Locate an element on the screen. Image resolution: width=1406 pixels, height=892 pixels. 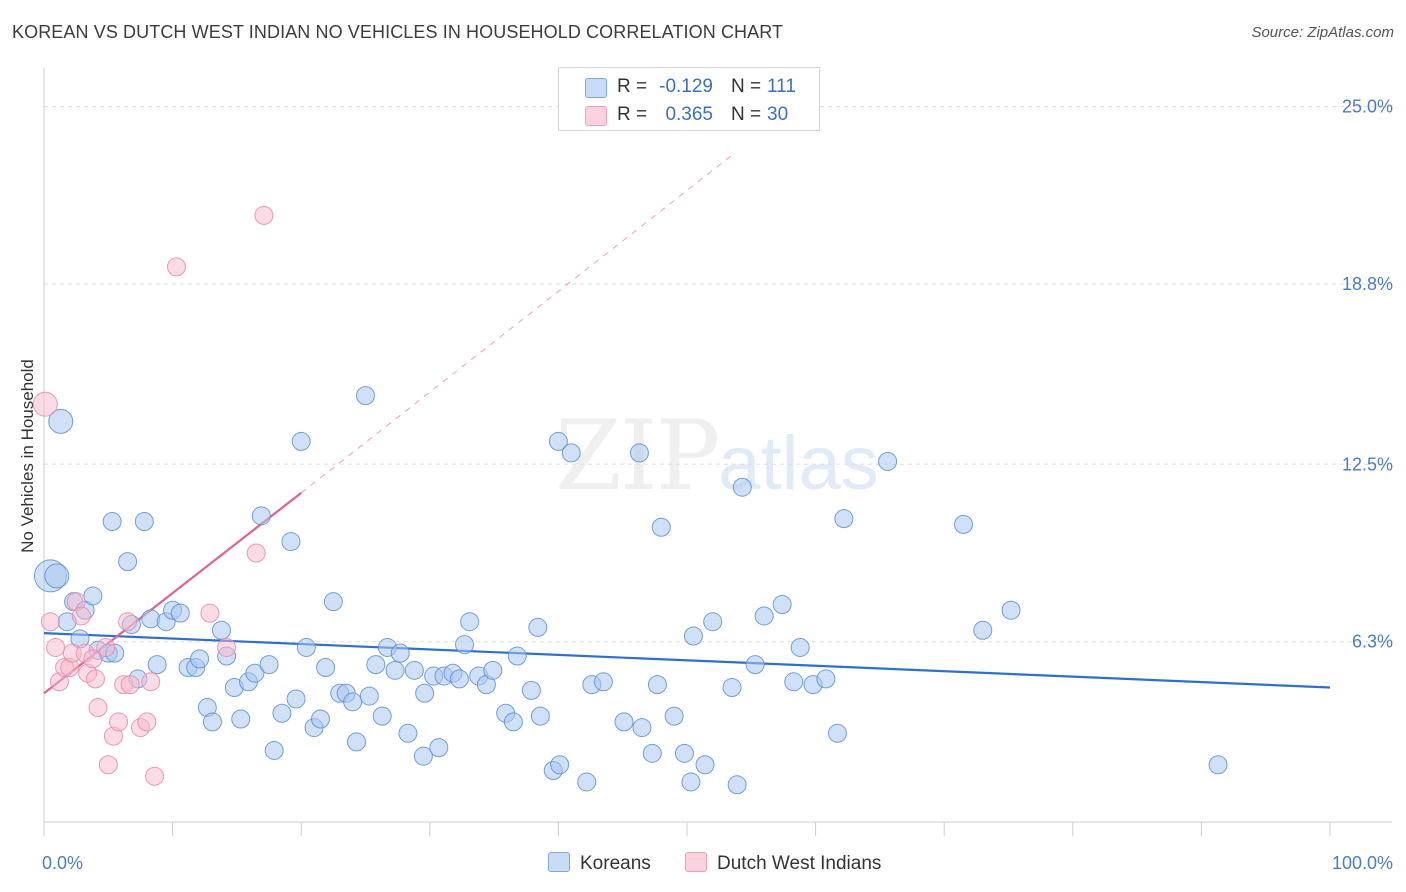
correlation-legend: R = -0.129 N = 111 R = 0.365 N = 30 is located at coordinates (689, 99).